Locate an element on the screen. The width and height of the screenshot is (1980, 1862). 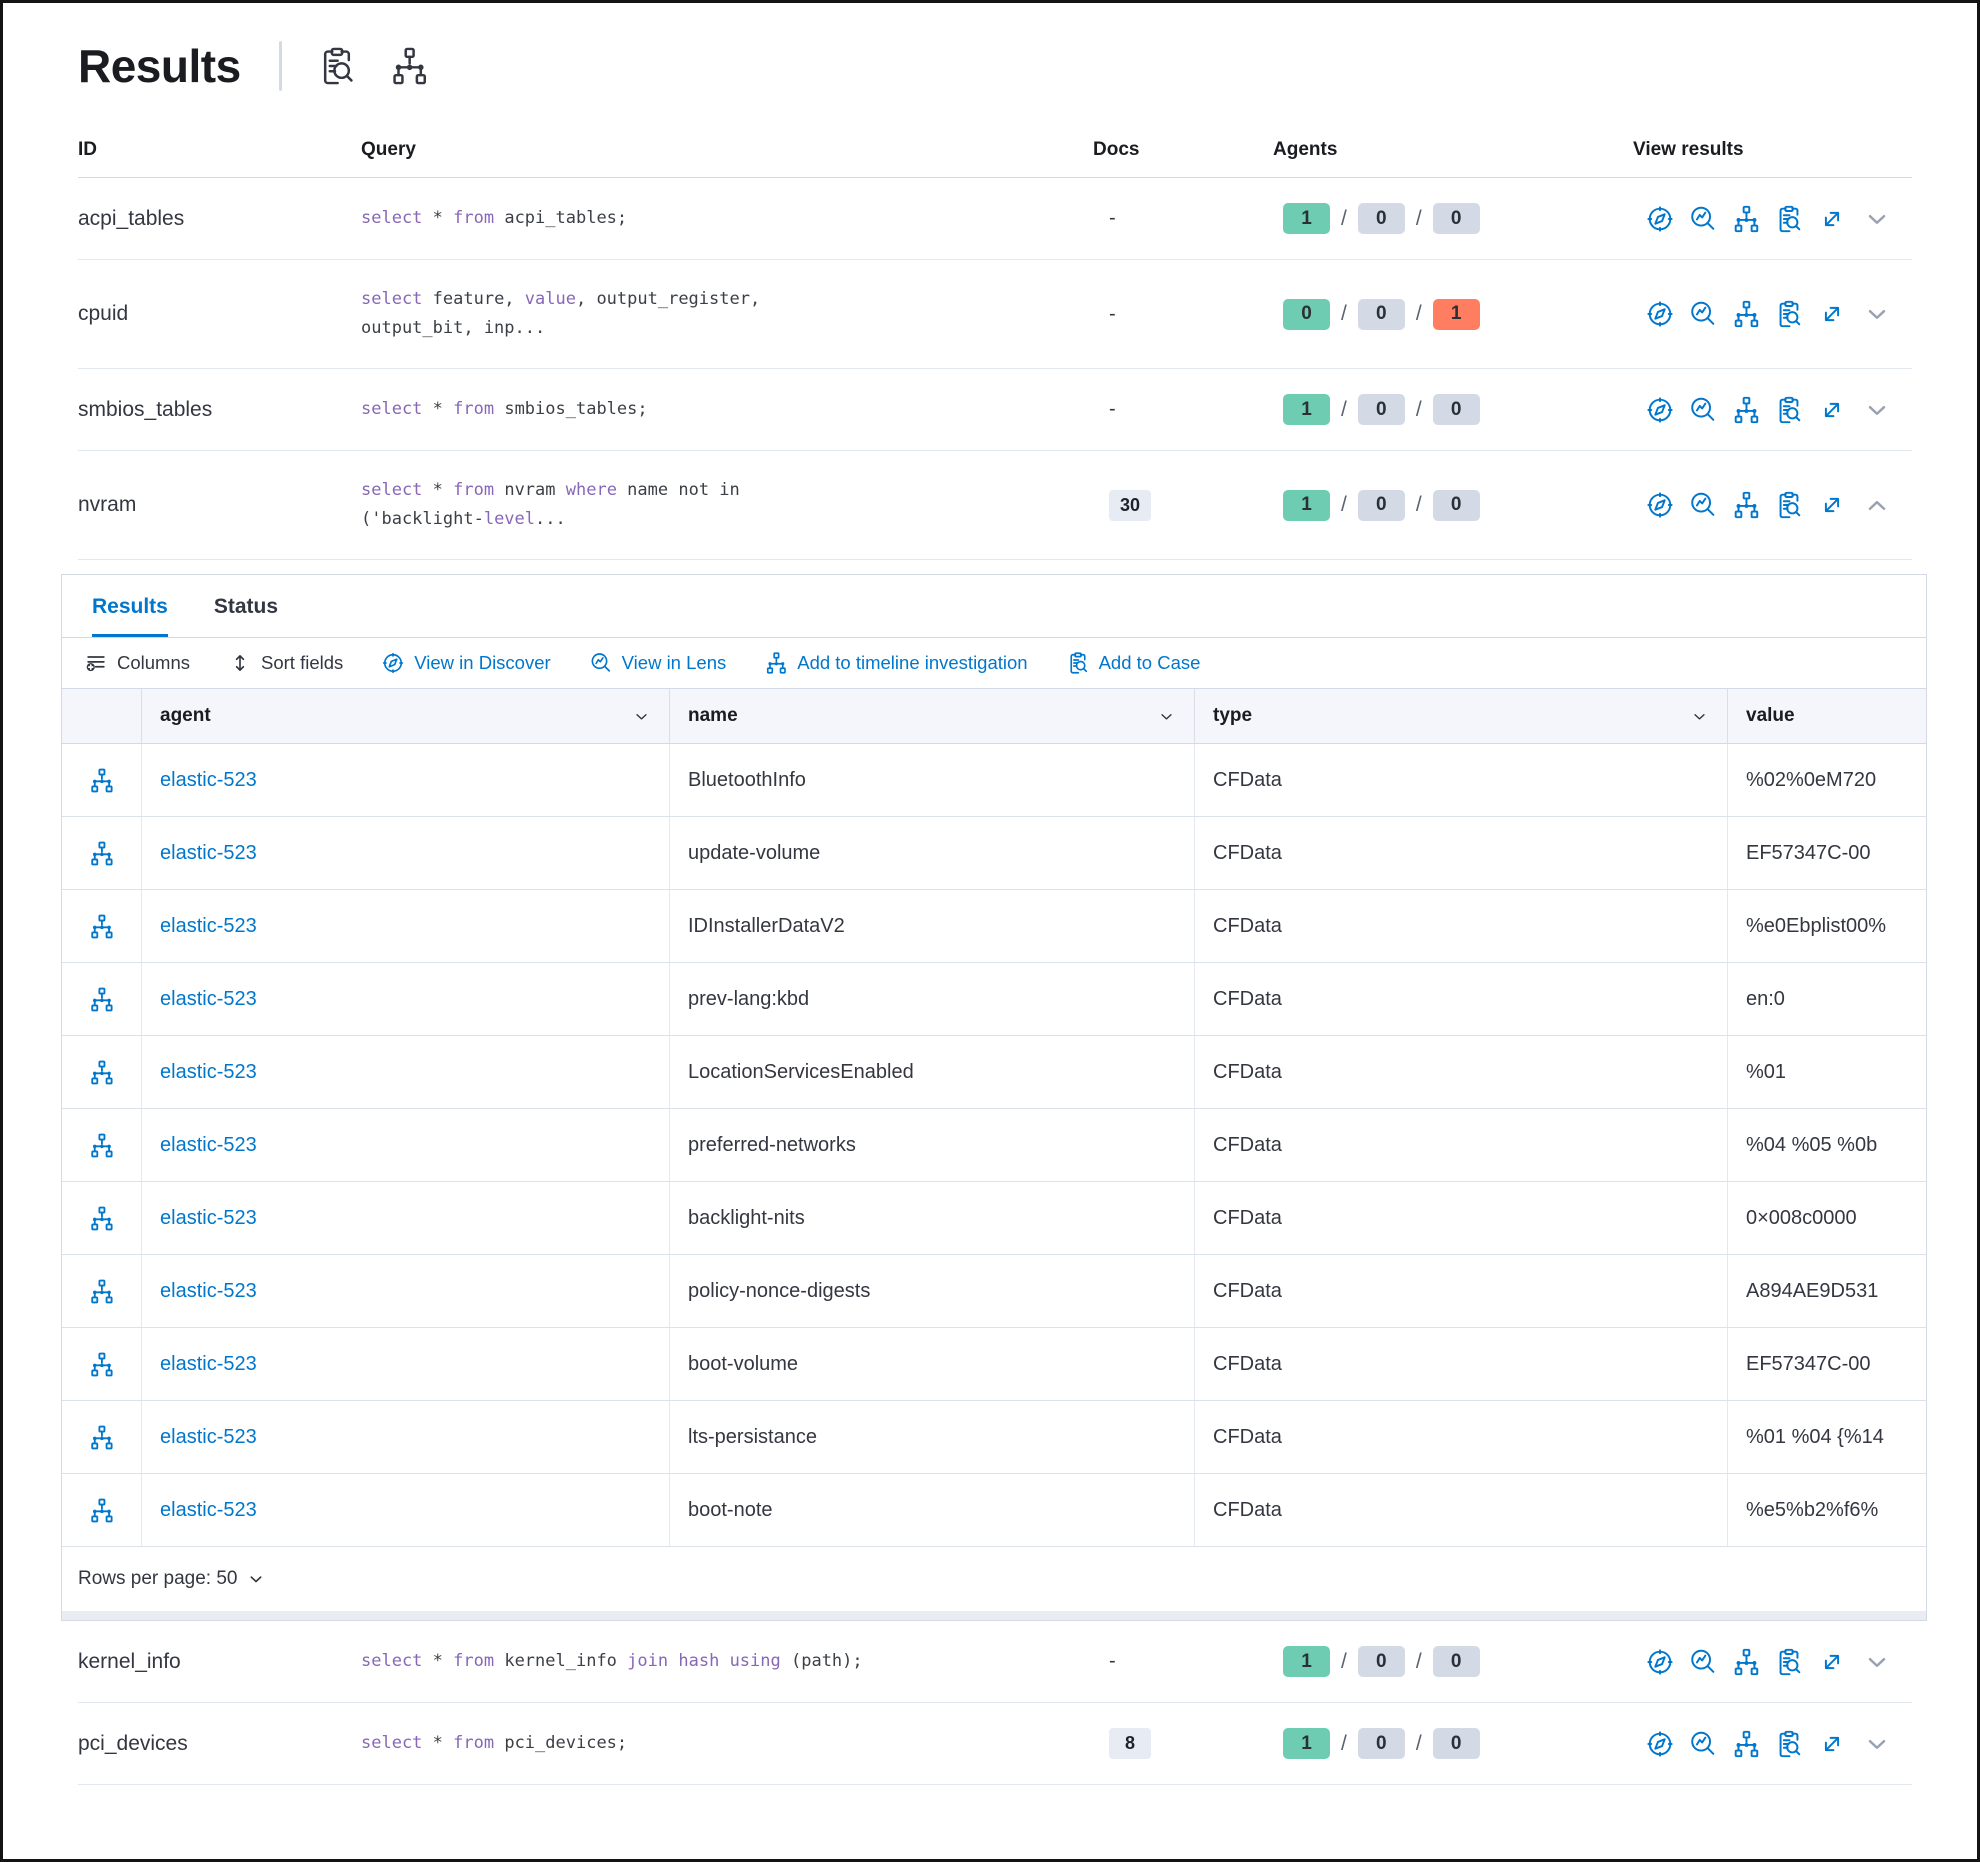
tab-results: Results is located at coordinates (130, 616).